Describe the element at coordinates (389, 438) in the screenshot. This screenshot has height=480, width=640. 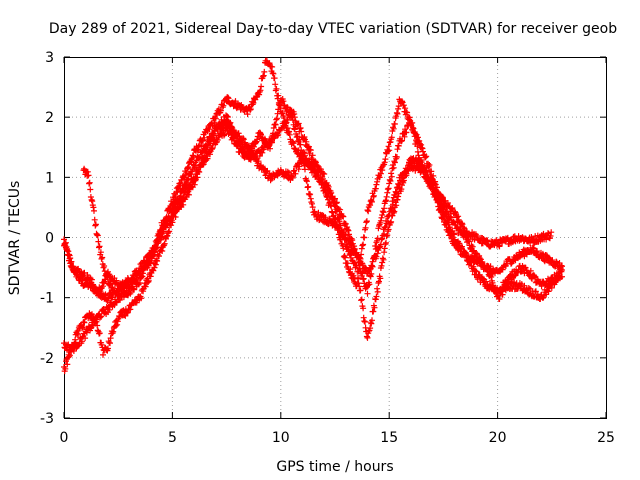
I see `x-tick-label: 15` at that location.